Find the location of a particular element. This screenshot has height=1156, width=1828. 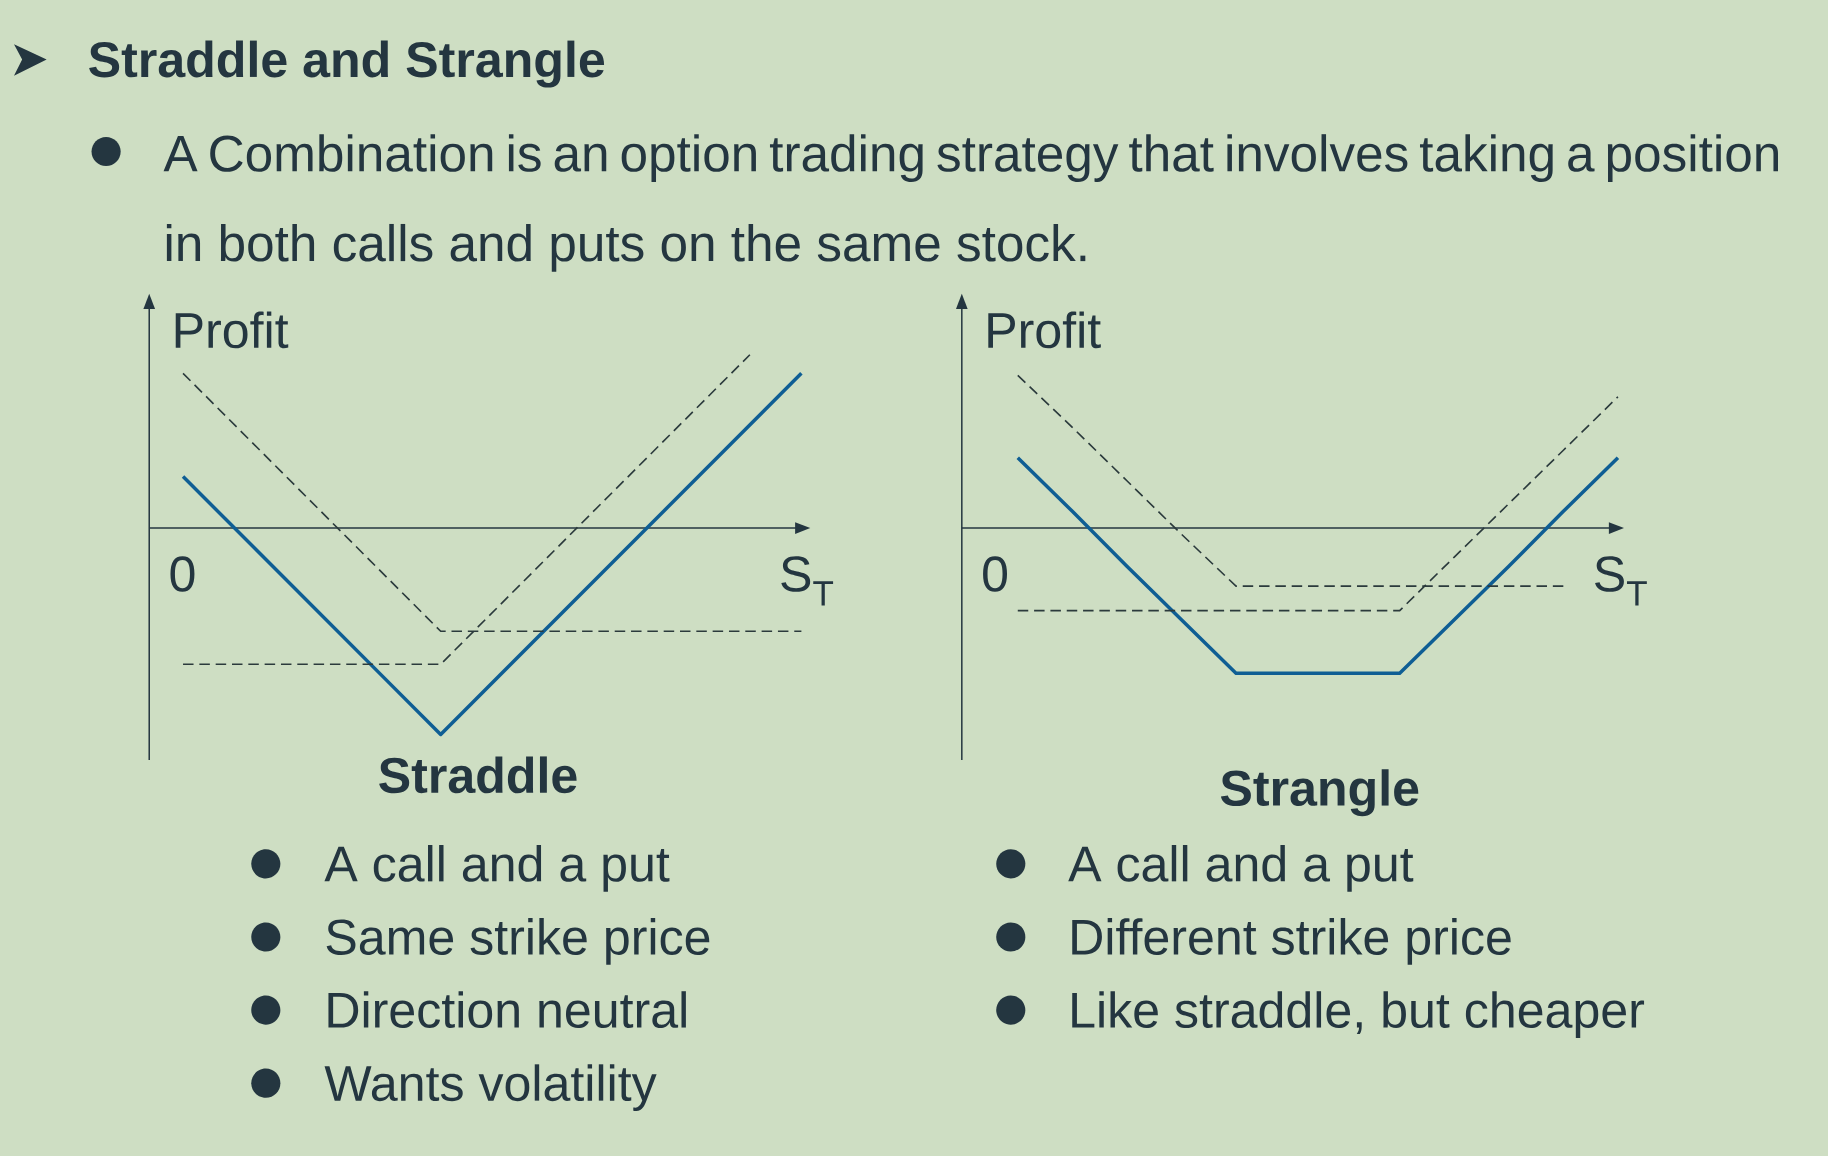

text: Wants volatility is located at coordinates (490, 1087).